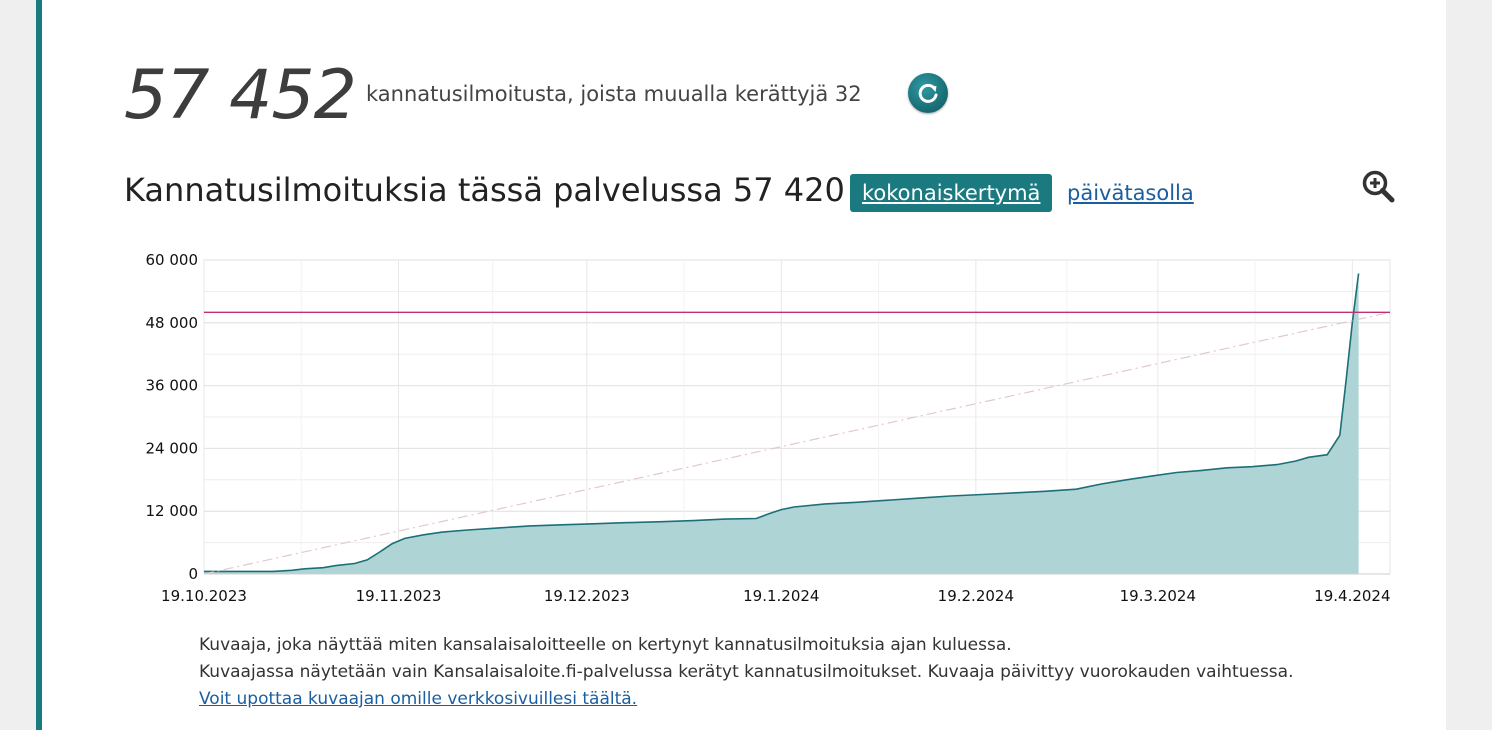  Describe the element at coordinates (587, 596) in the screenshot. I see `x-tick-label: 19.12.2023` at that location.